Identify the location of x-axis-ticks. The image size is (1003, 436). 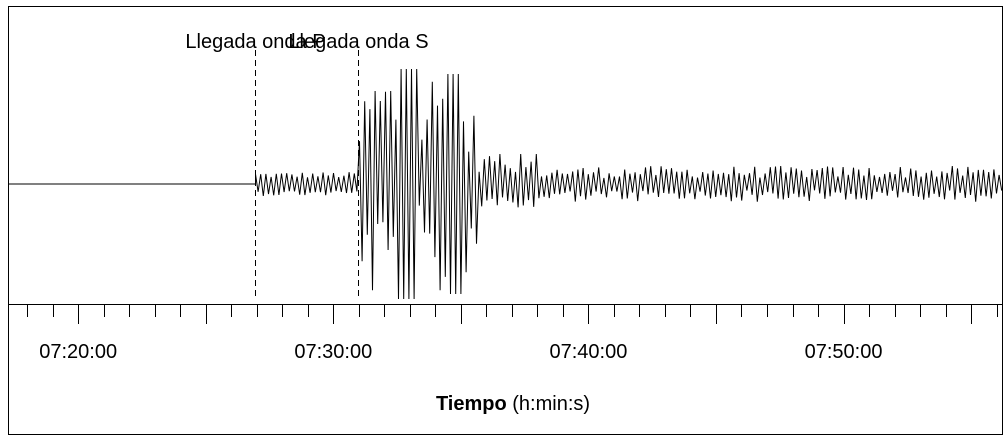
(512, 314).